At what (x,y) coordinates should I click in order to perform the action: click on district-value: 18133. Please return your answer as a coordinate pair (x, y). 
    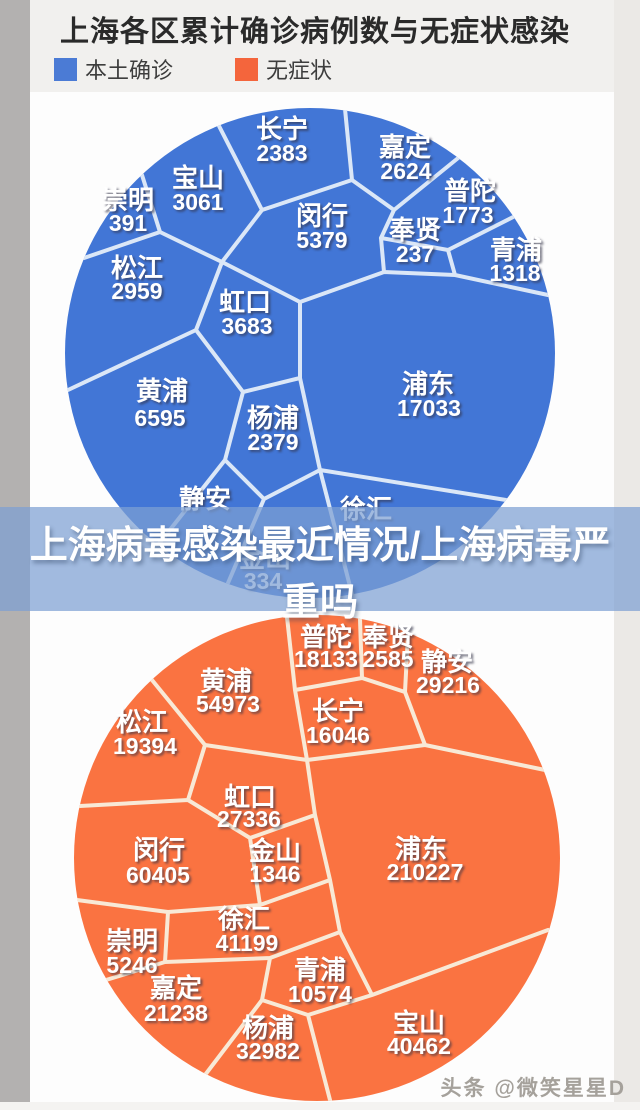
    Looking at the image, I should click on (326, 659).